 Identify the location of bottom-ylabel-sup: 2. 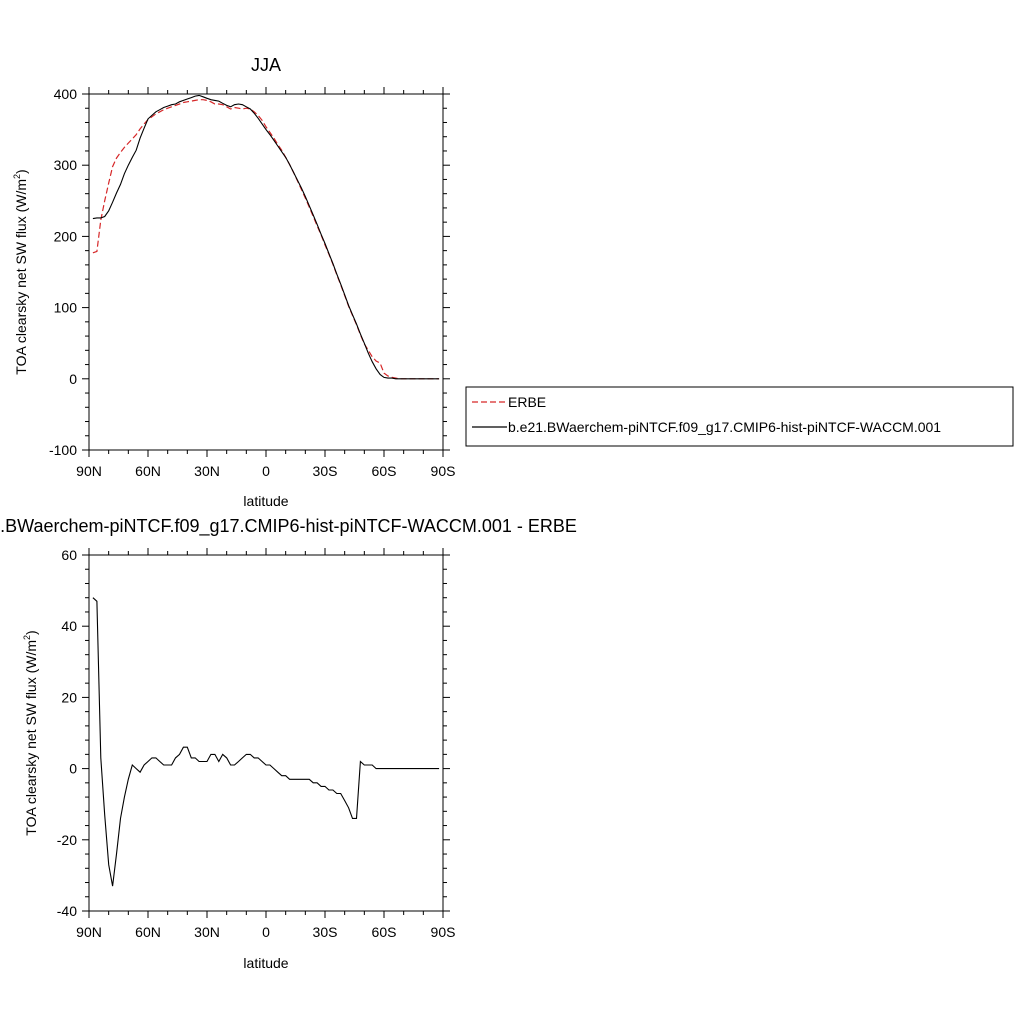
(27, 637).